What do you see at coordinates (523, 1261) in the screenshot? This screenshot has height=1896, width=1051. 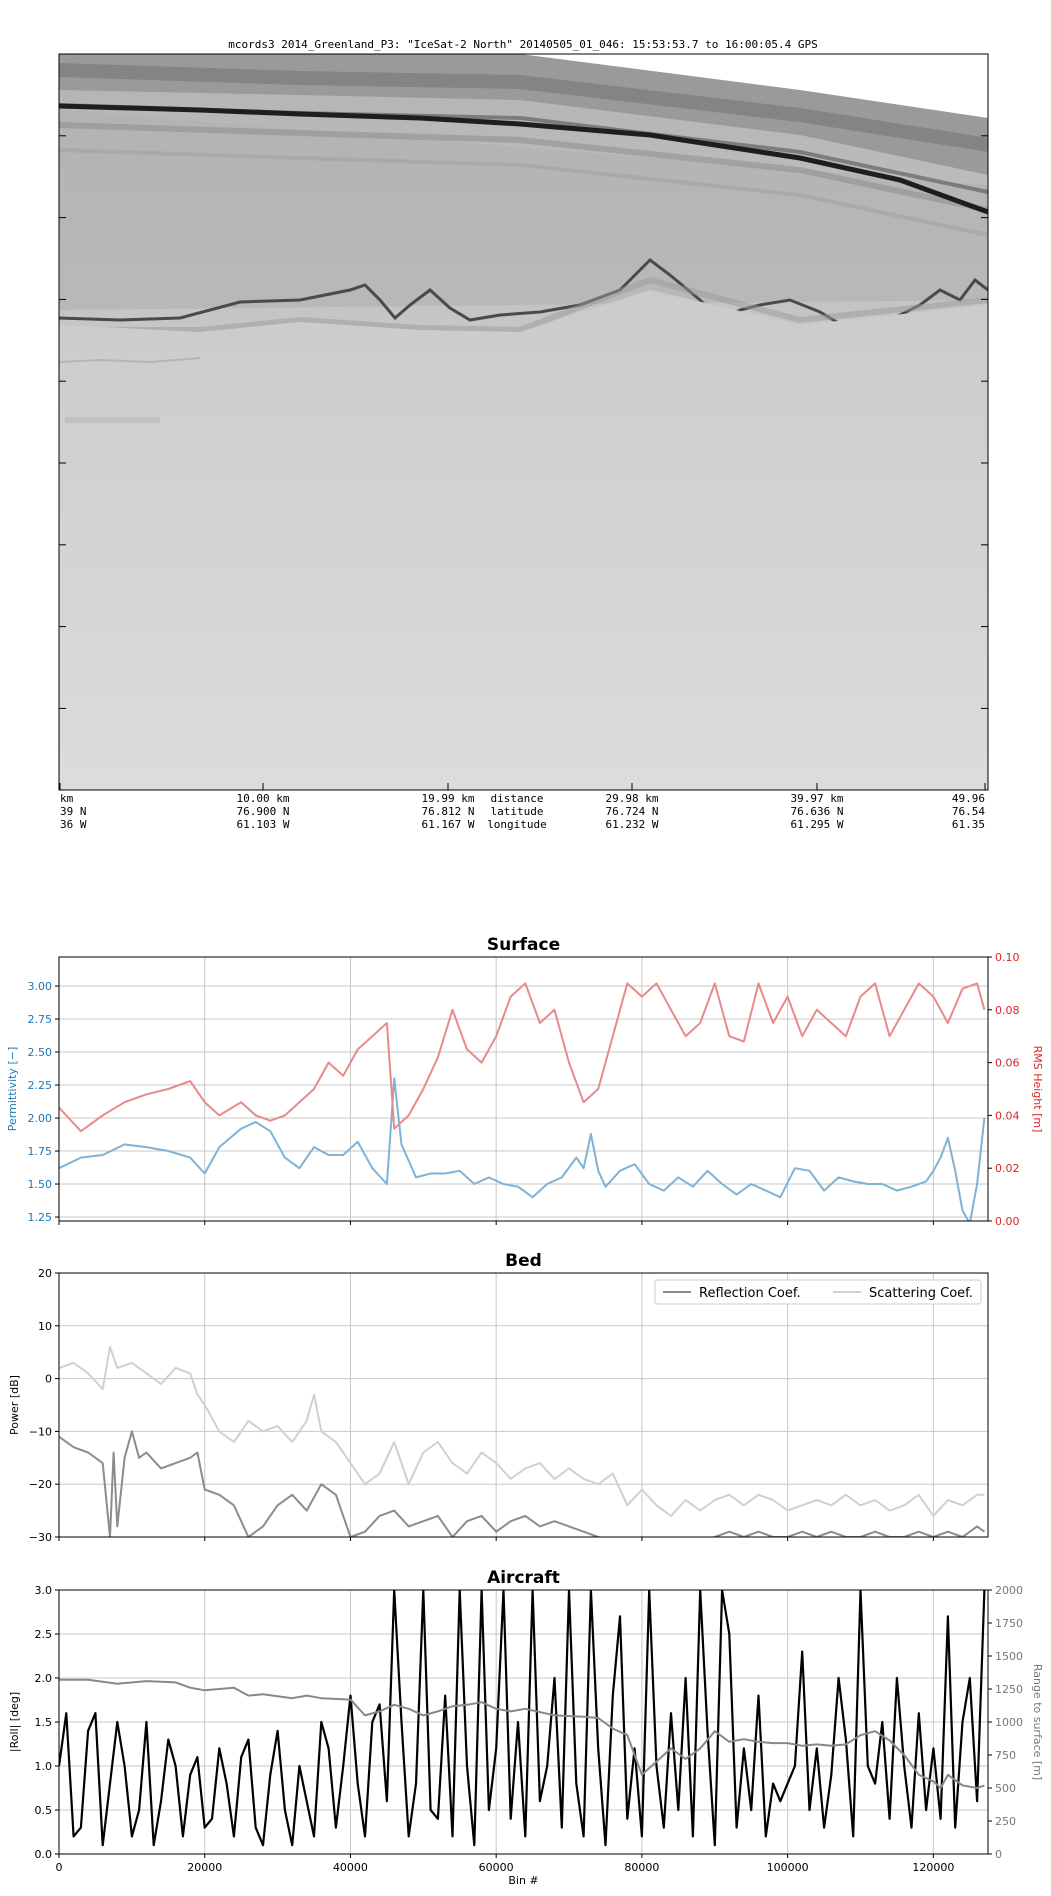 I see `panel-title: Bed` at bounding box center [523, 1261].